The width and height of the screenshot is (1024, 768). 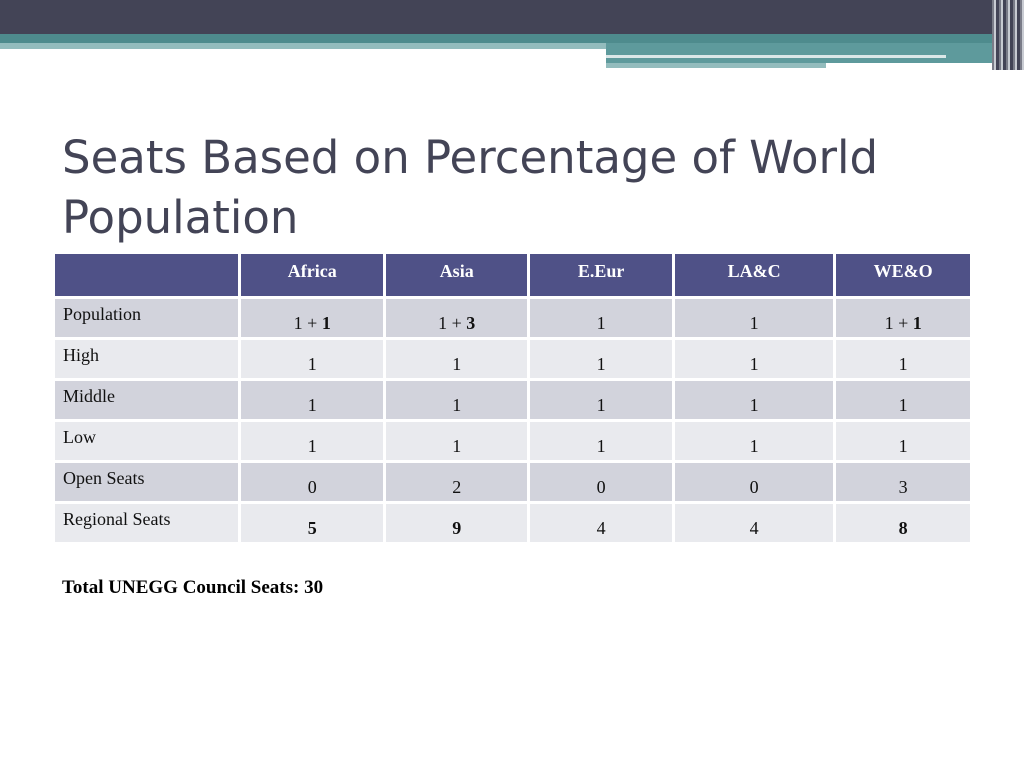 I want to click on table-cell: 1 + 3, so click(x=456, y=318).